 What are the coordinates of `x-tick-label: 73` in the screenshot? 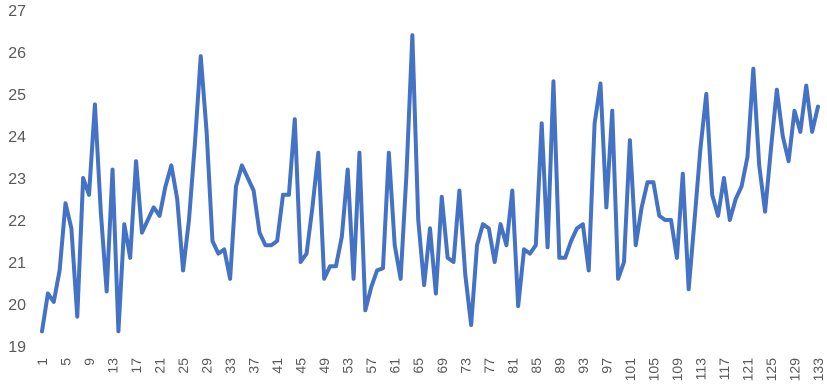 It's located at (465, 366).